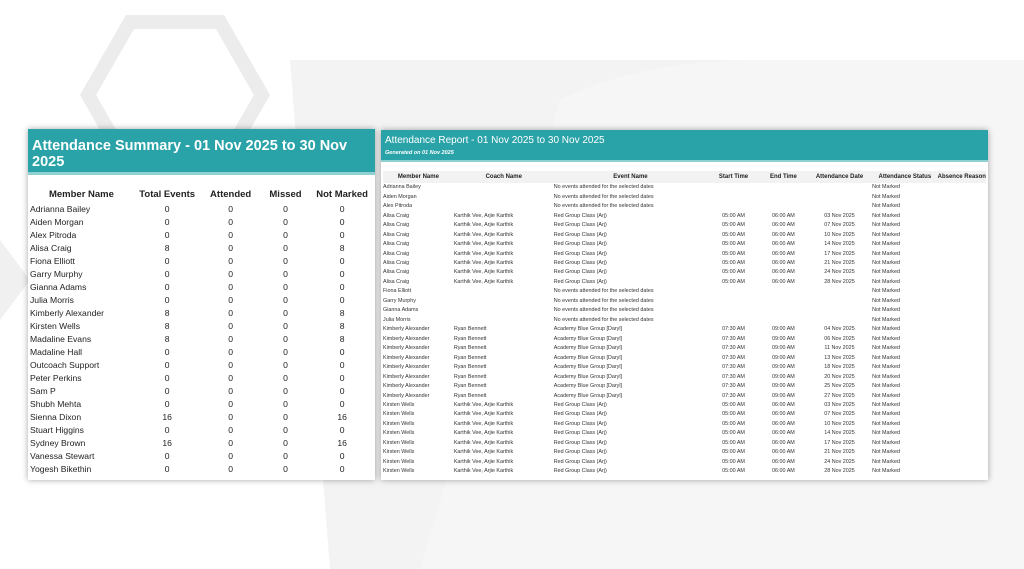  I want to click on report-cell: Julia Morris, so click(397, 319).